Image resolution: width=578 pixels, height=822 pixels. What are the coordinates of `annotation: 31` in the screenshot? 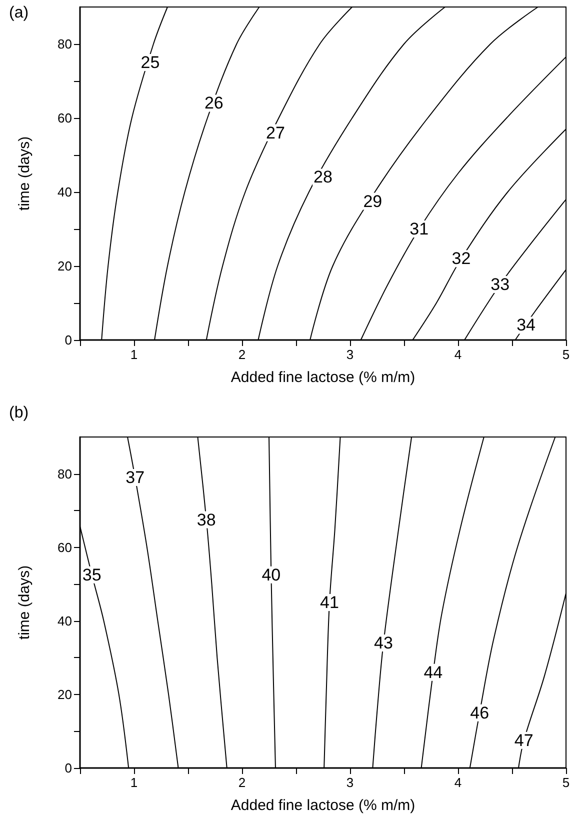 It's located at (419, 229).